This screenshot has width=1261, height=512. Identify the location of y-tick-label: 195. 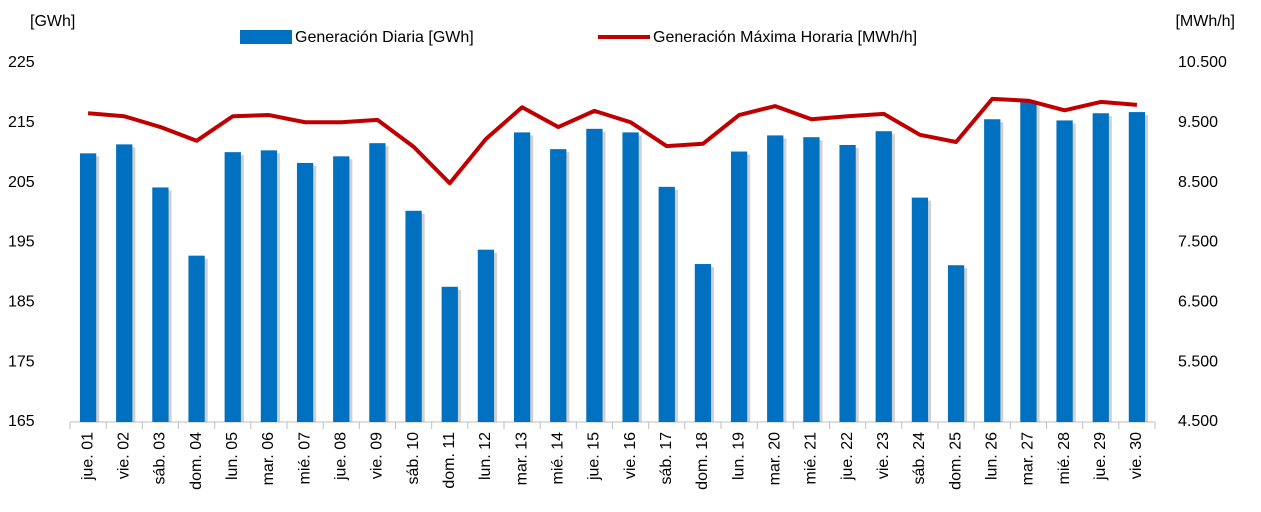
(21, 242).